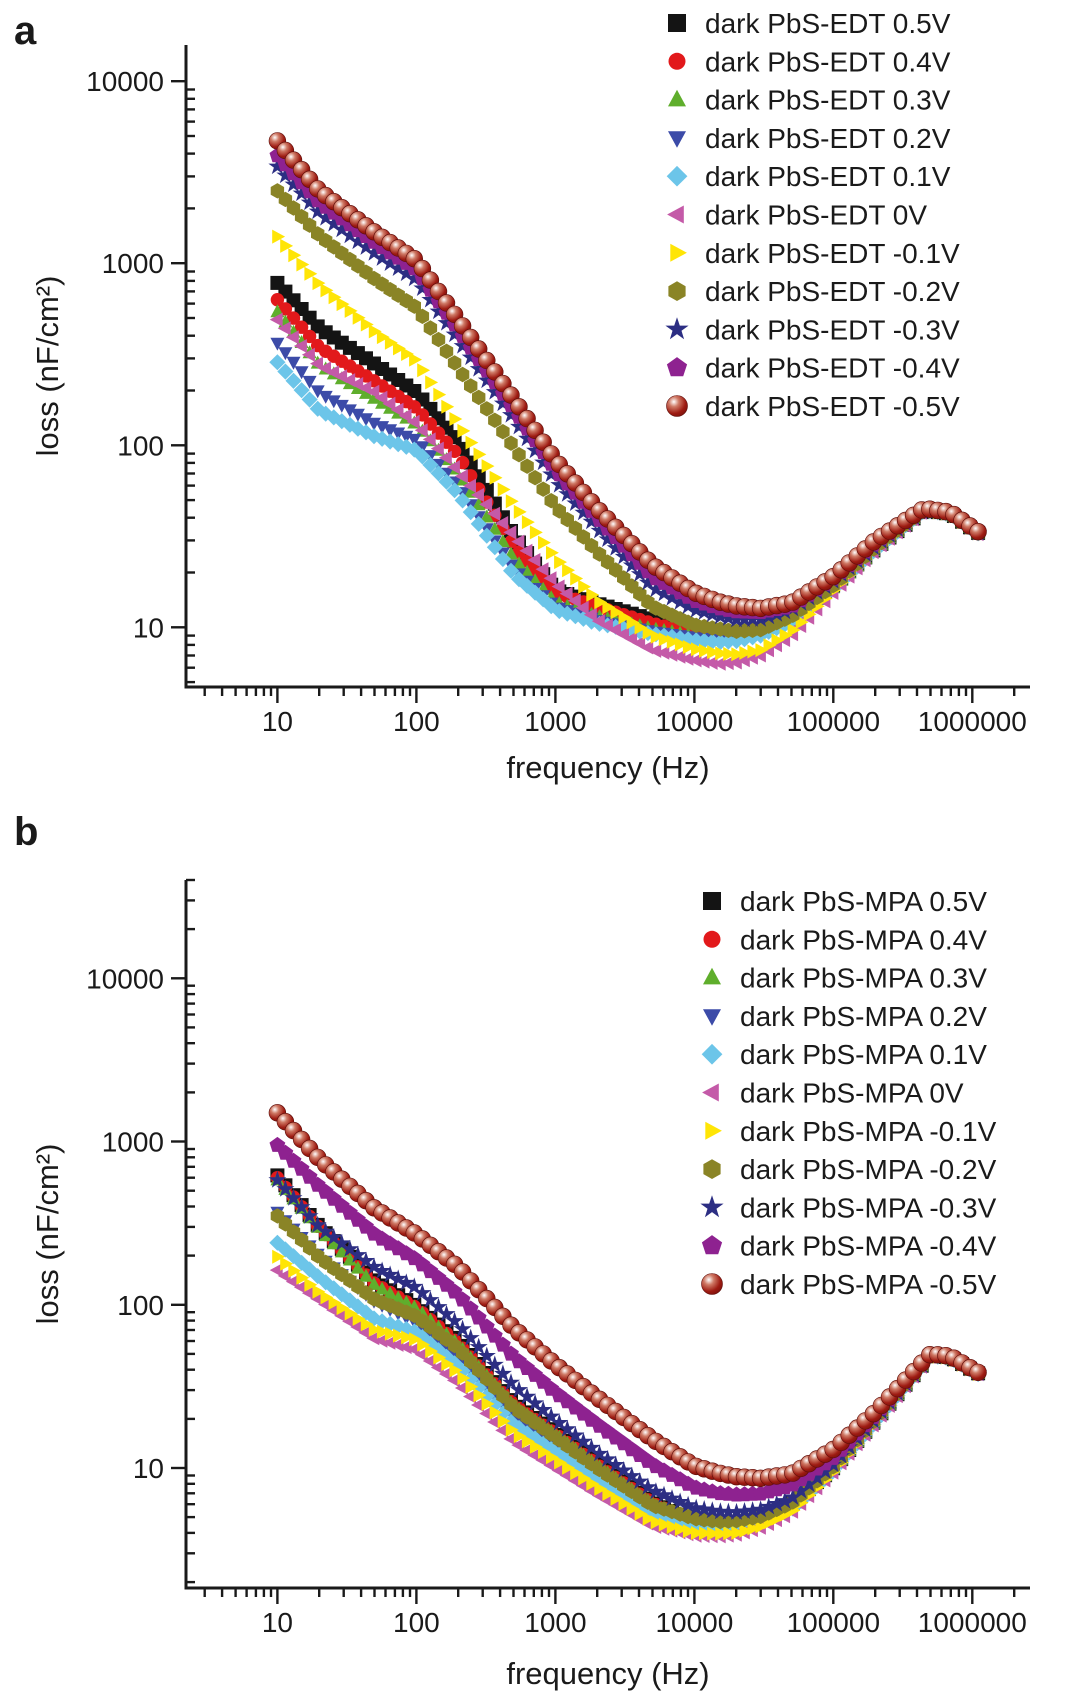  What do you see at coordinates (828, 23) in the screenshot?
I see `legend-label: dark PbS-EDT 0.5V` at bounding box center [828, 23].